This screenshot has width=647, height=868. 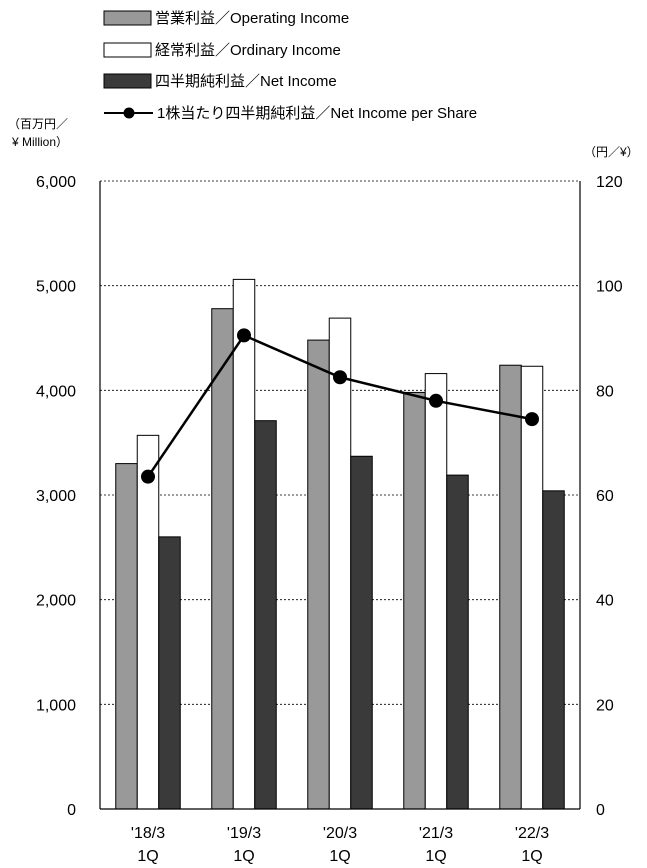 What do you see at coordinates (340, 845) in the screenshot?
I see `x-axis-ticks: '18/3 1Q '19/3 1Q '20/3 1Q '21/3 1Q '22/3 1Q` at bounding box center [340, 845].